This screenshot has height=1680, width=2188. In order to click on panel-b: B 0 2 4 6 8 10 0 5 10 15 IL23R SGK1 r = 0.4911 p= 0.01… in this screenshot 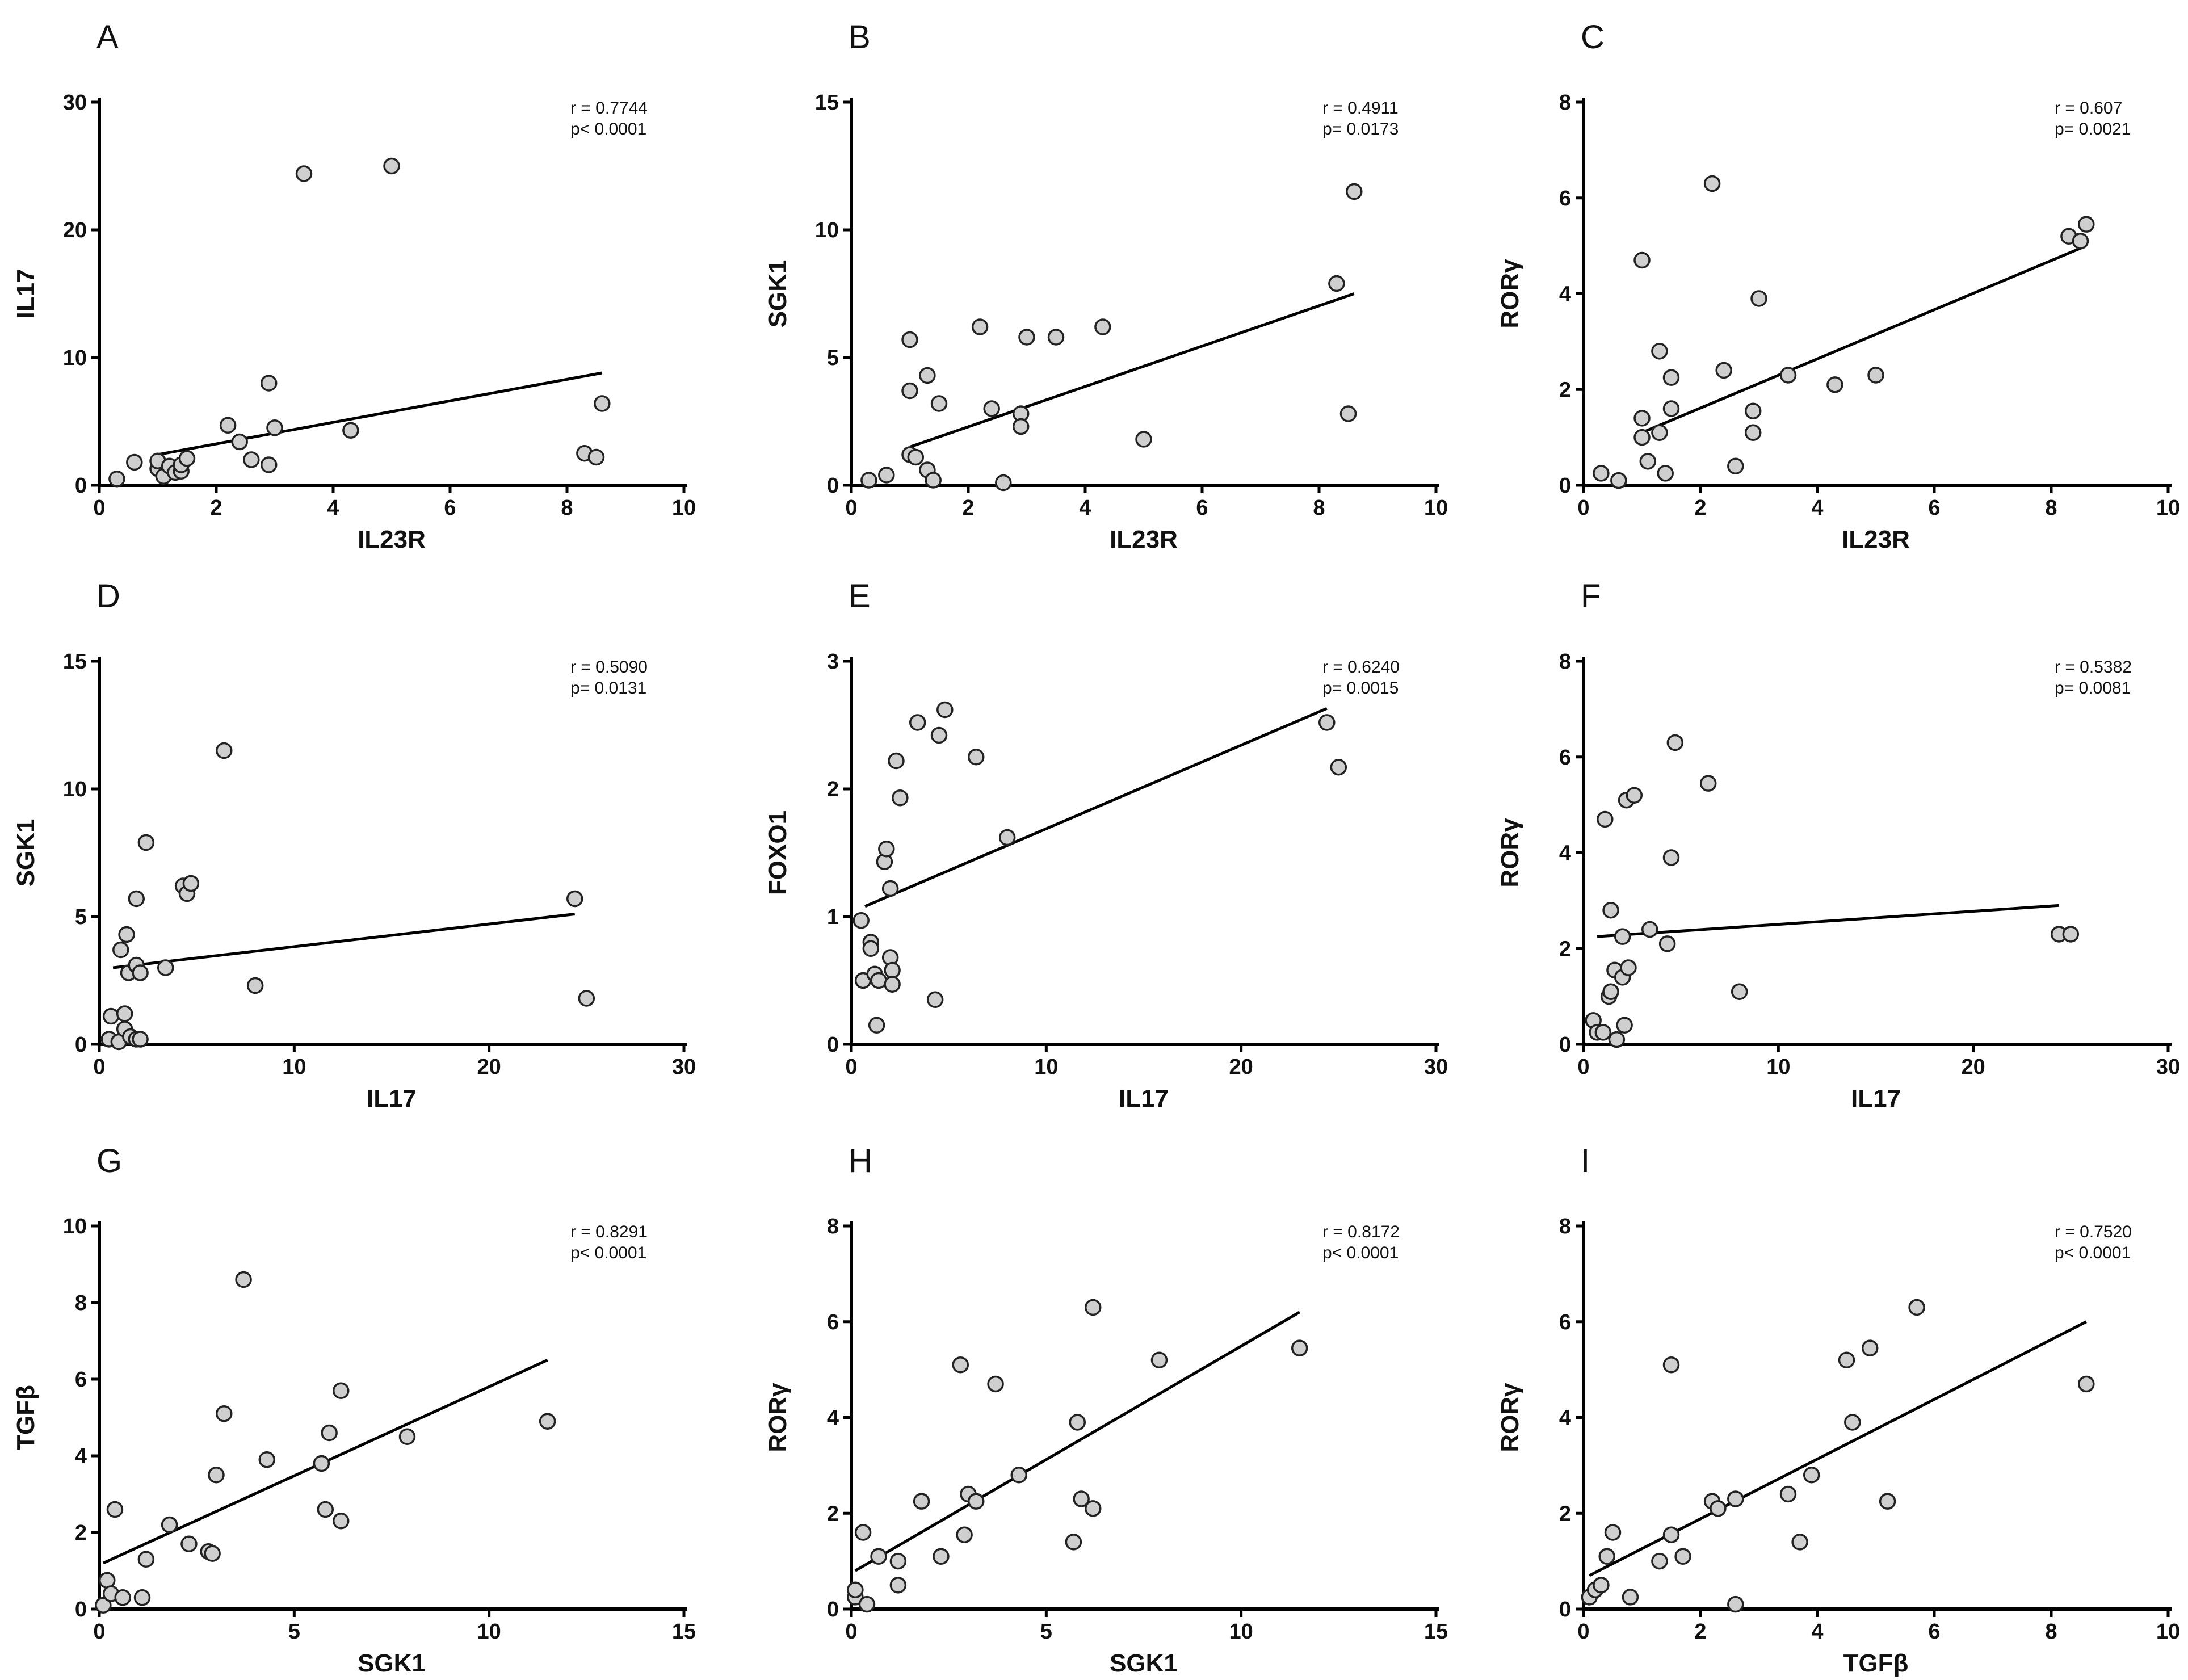, I will do `click(1106, 286)`.